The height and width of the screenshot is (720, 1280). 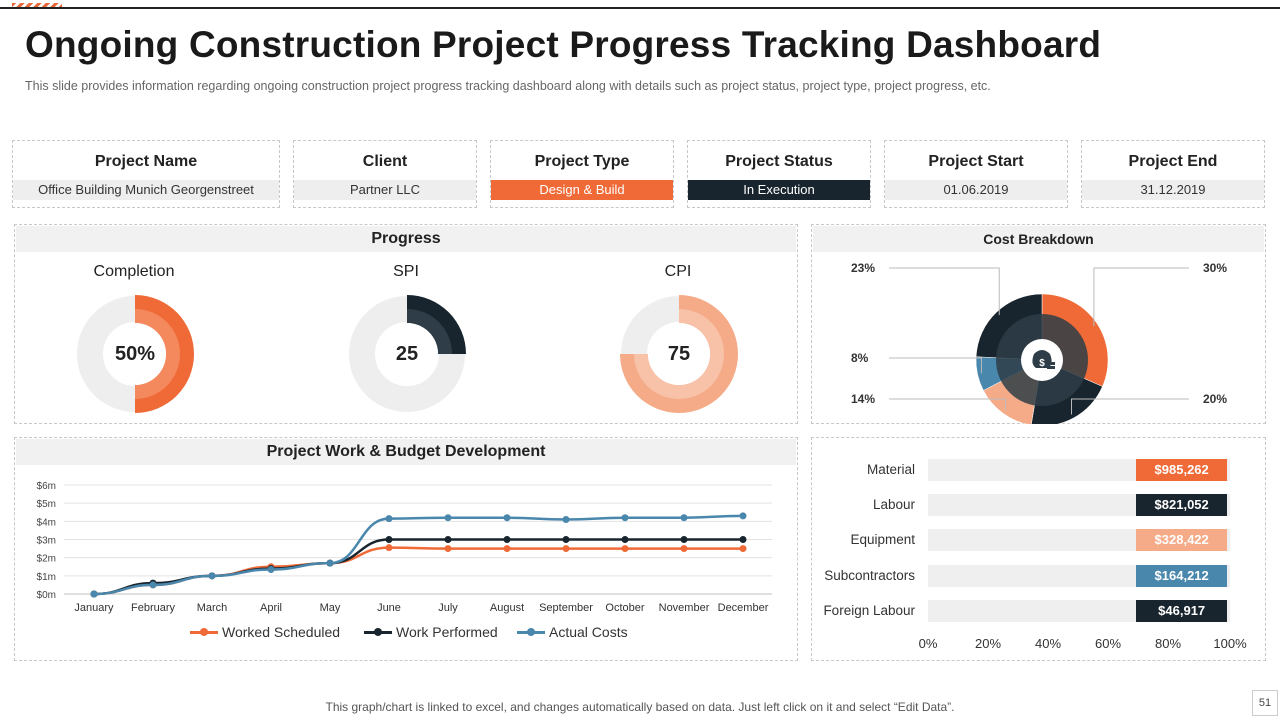 I want to click on cpi-gauge-inner-arc, so click(x=679, y=354).